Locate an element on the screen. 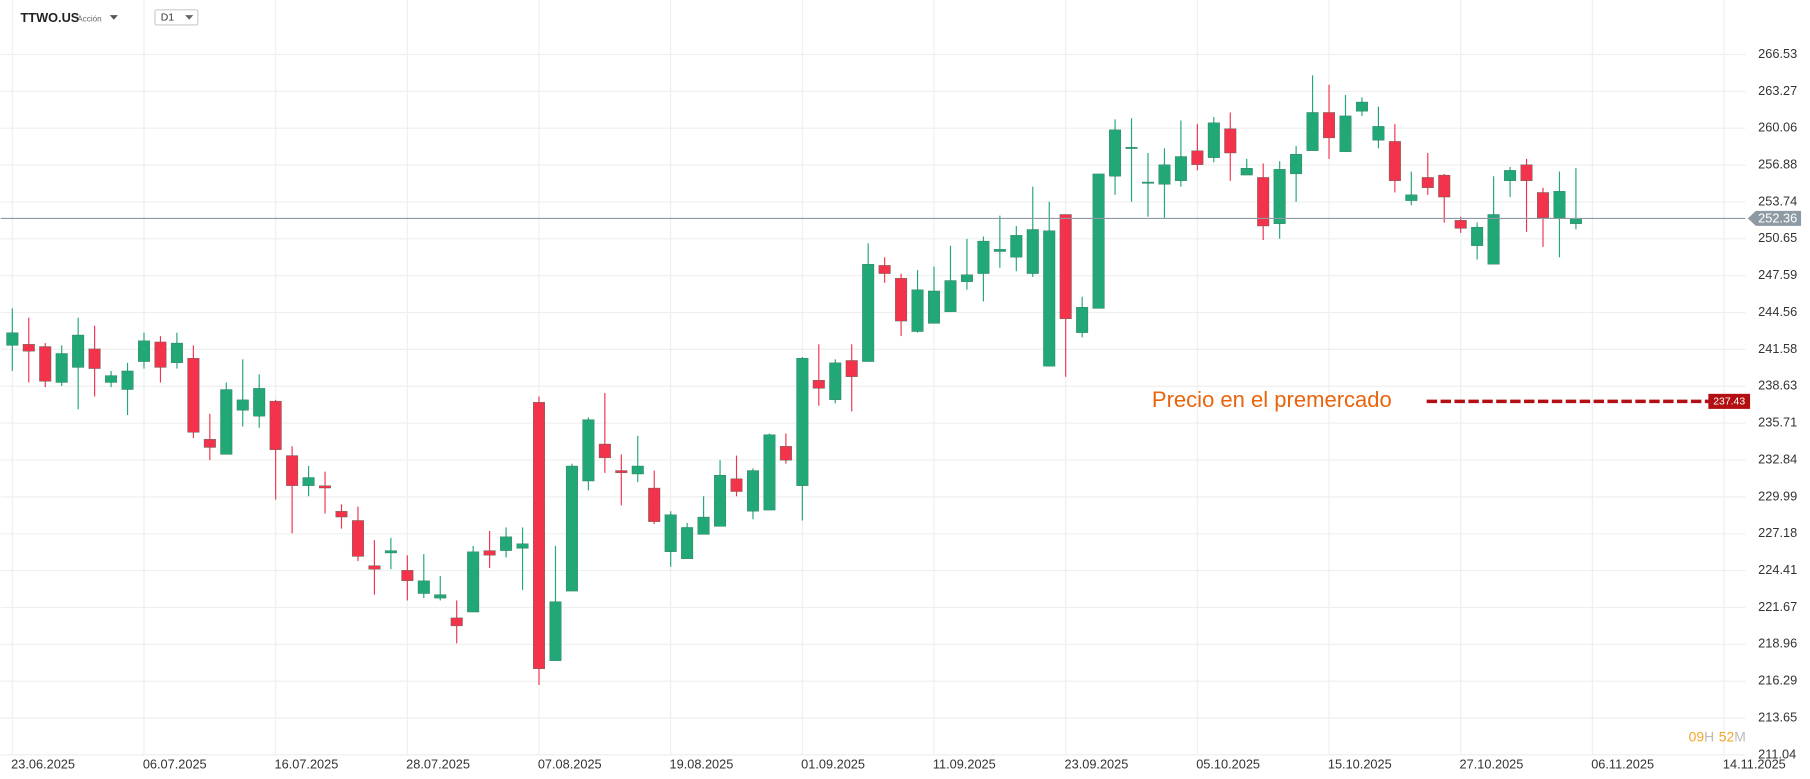 The height and width of the screenshot is (779, 1810). x-tick-label: 01.09.2025 is located at coordinates (833, 763).